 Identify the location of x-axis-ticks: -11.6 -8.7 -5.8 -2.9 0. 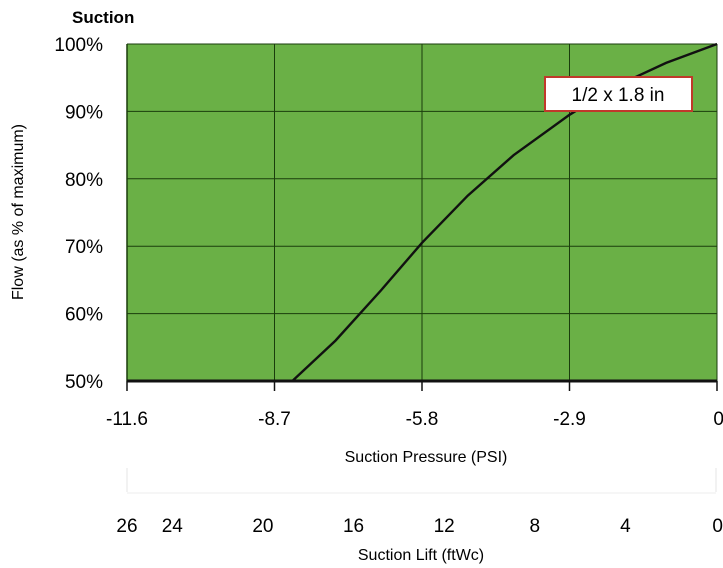
(414, 405).